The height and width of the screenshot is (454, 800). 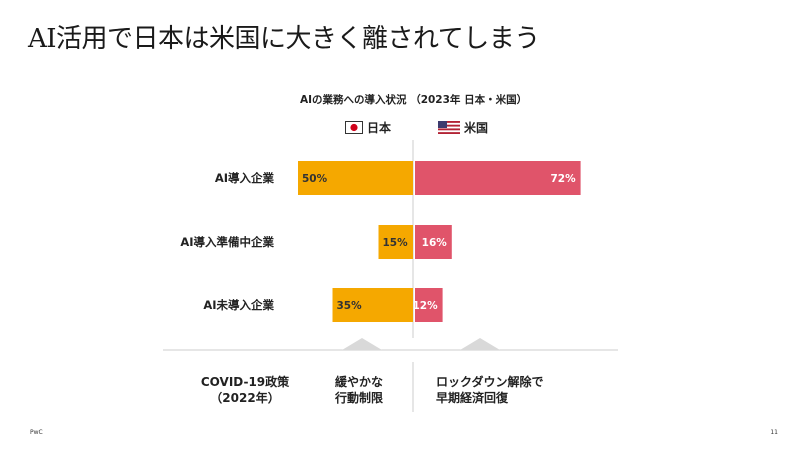 What do you see at coordinates (463, 127) in the screenshot?
I see `legend-us: 米国` at bounding box center [463, 127].